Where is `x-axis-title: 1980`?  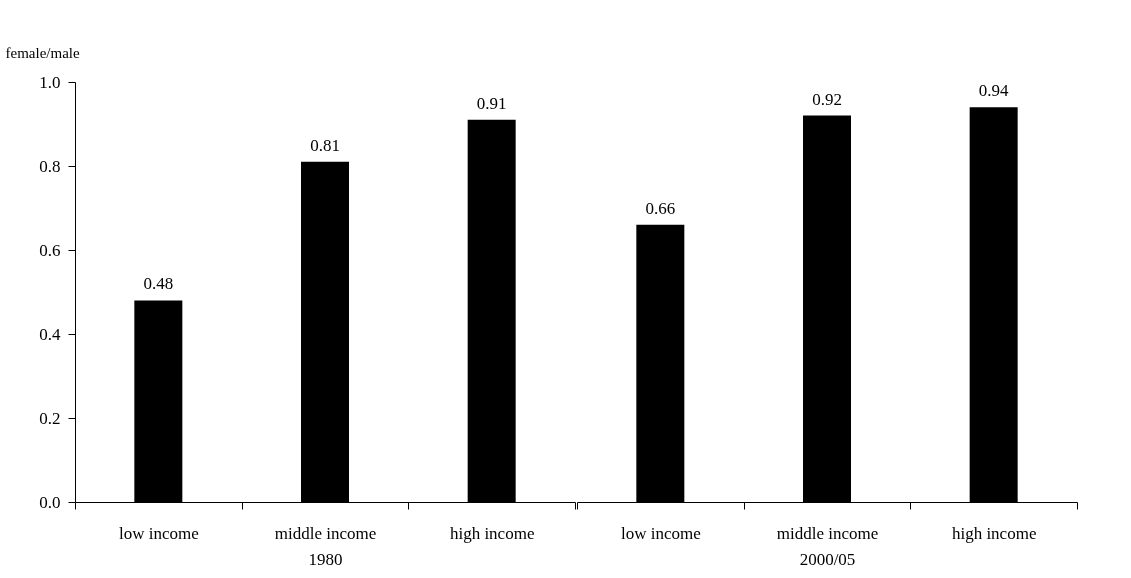
x-axis-title: 1980 is located at coordinates (325, 559).